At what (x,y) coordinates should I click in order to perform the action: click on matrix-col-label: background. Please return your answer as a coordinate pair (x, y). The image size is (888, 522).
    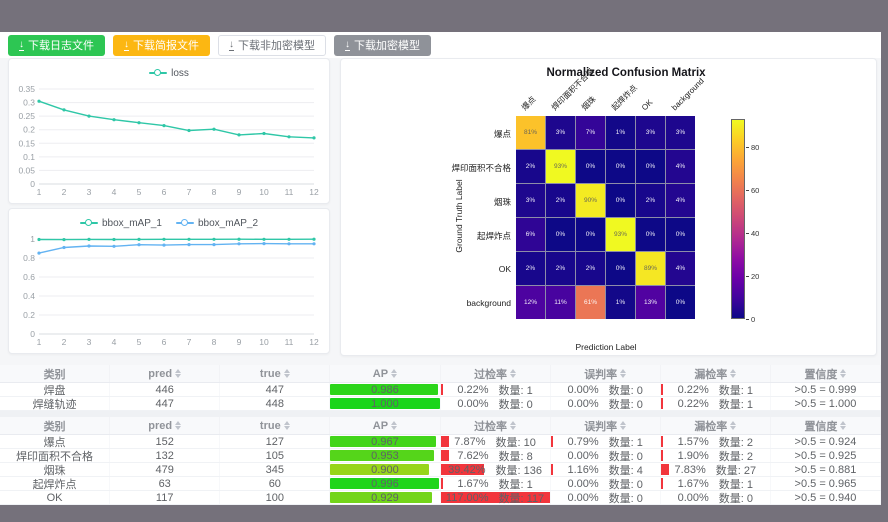
    Looking at the image, I should click on (687, 94).